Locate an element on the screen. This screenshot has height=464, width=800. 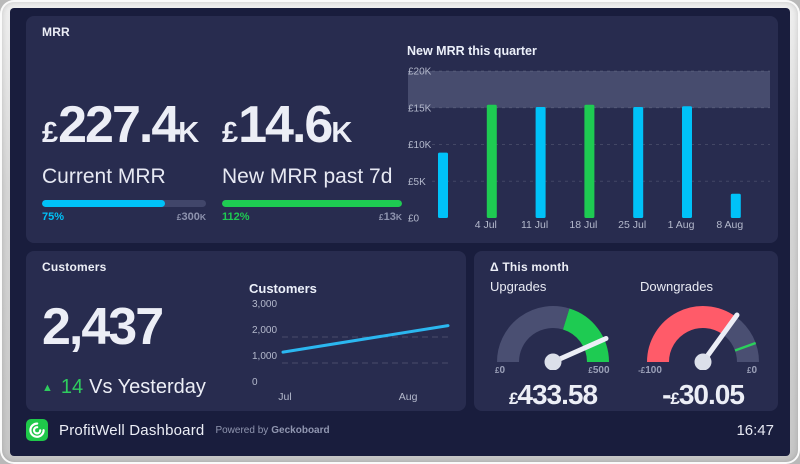
svg-text: 1,000 is located at coordinates (264, 356).